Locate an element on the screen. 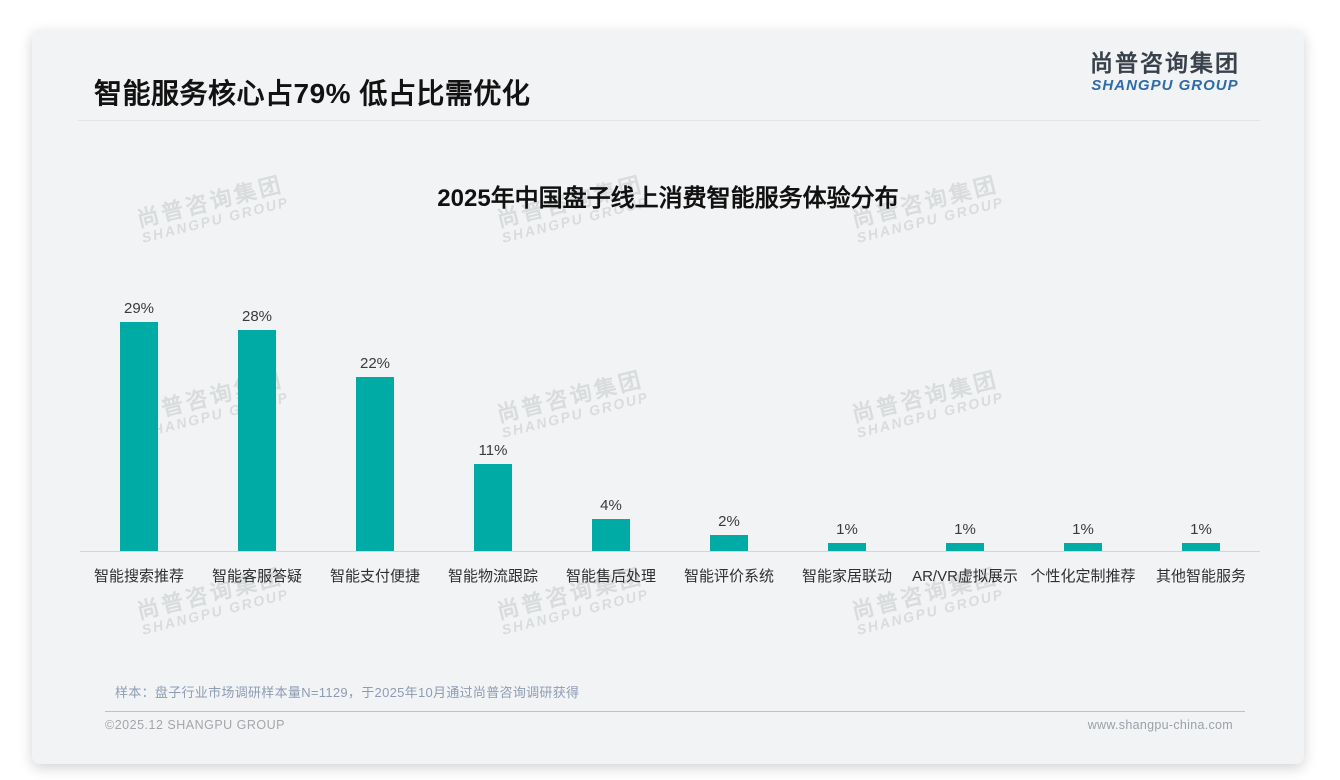  bar-column: 29% is located at coordinates (139, 425).